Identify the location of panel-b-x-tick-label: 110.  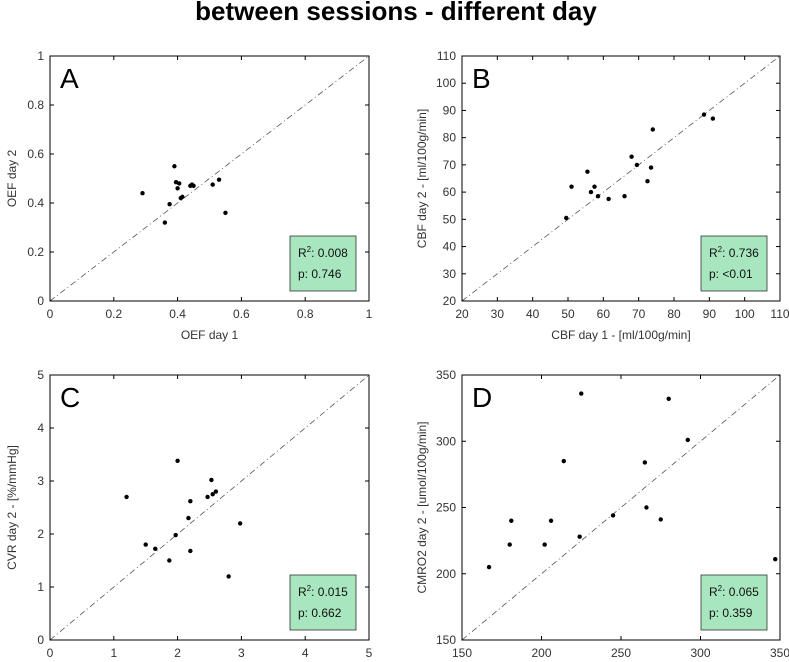
(779, 314).